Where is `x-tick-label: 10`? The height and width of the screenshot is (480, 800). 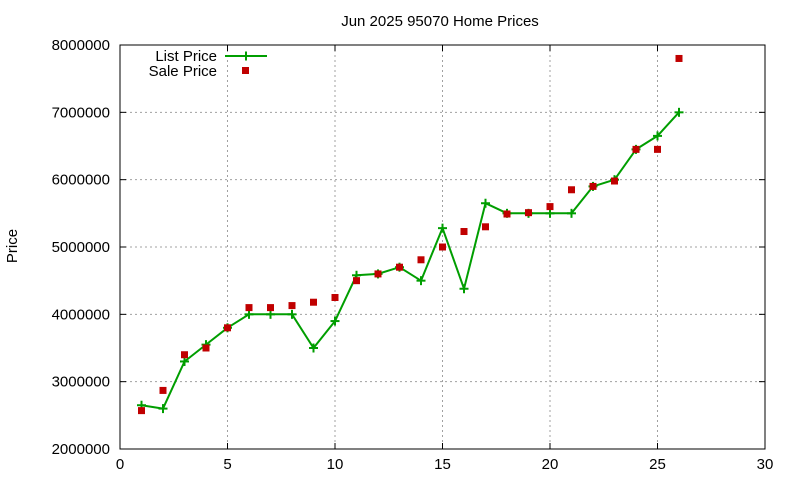 x-tick-label: 10 is located at coordinates (335, 464).